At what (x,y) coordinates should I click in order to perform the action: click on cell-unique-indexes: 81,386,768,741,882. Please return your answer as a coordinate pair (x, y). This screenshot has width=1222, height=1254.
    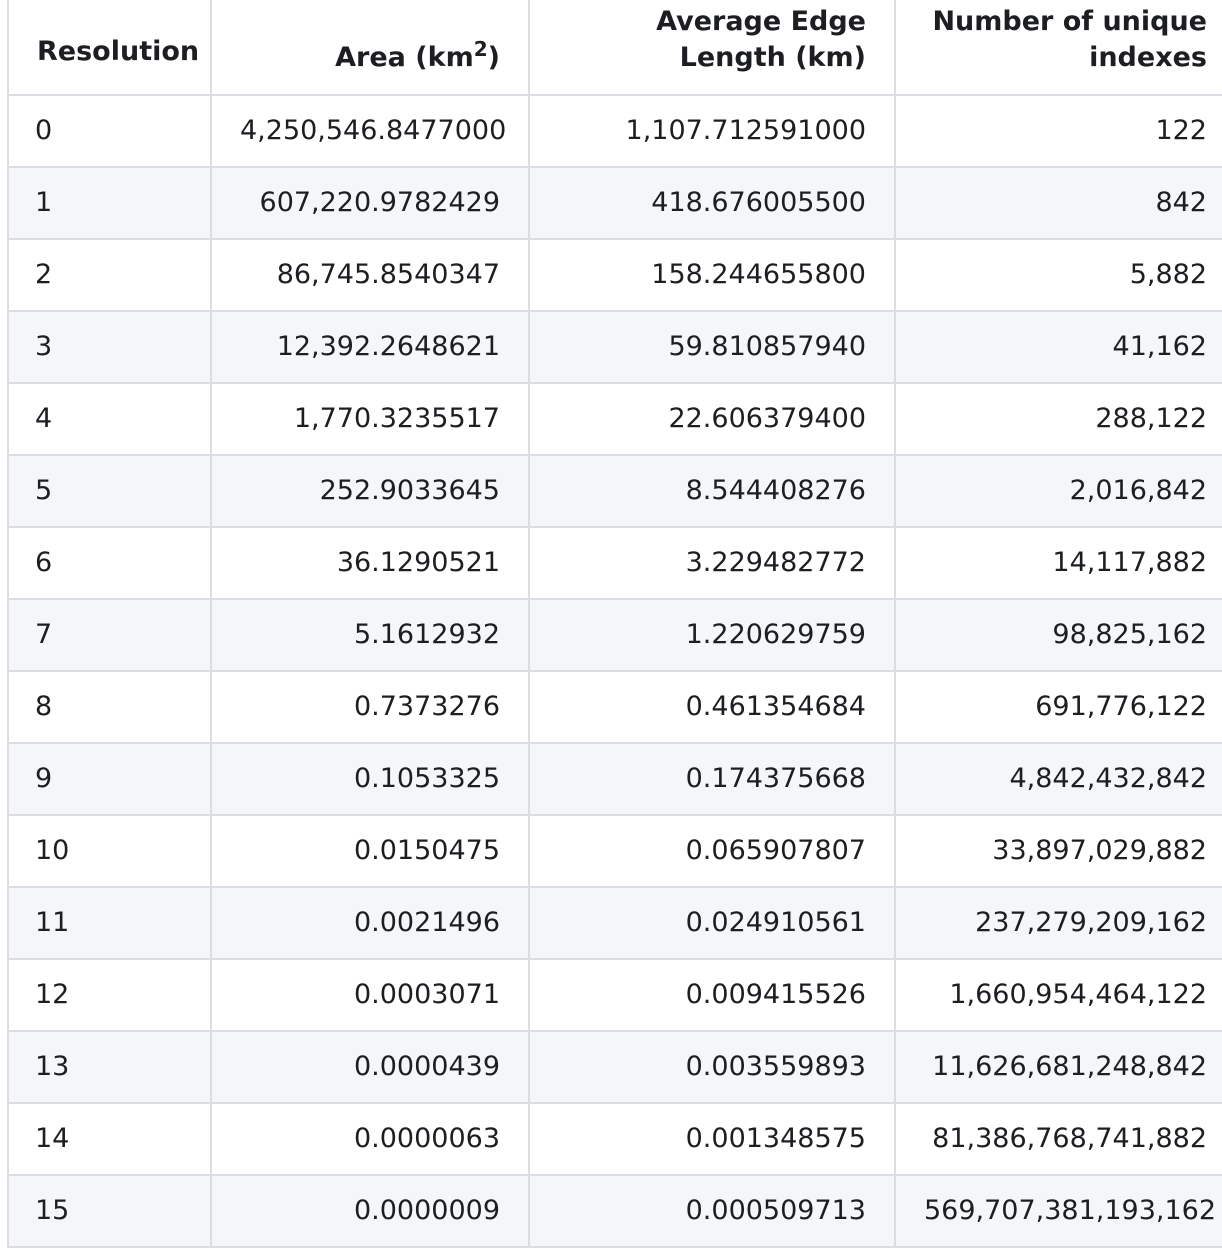
    Looking at the image, I should click on (1058, 1139).